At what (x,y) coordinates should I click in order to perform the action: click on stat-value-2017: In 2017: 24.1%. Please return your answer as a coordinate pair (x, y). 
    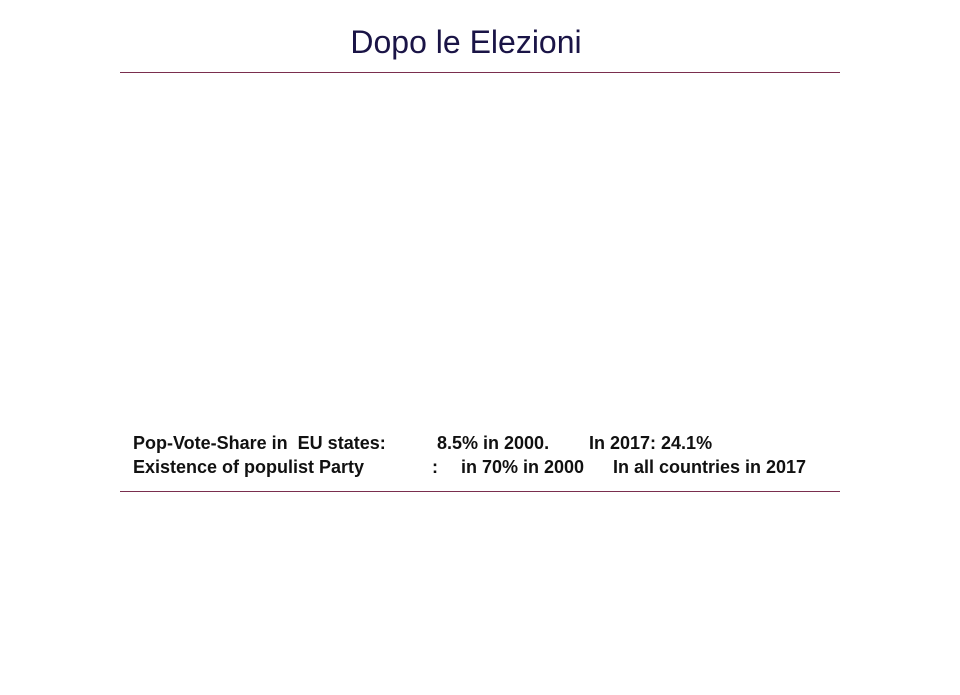
    Looking at the image, I should click on (651, 443).